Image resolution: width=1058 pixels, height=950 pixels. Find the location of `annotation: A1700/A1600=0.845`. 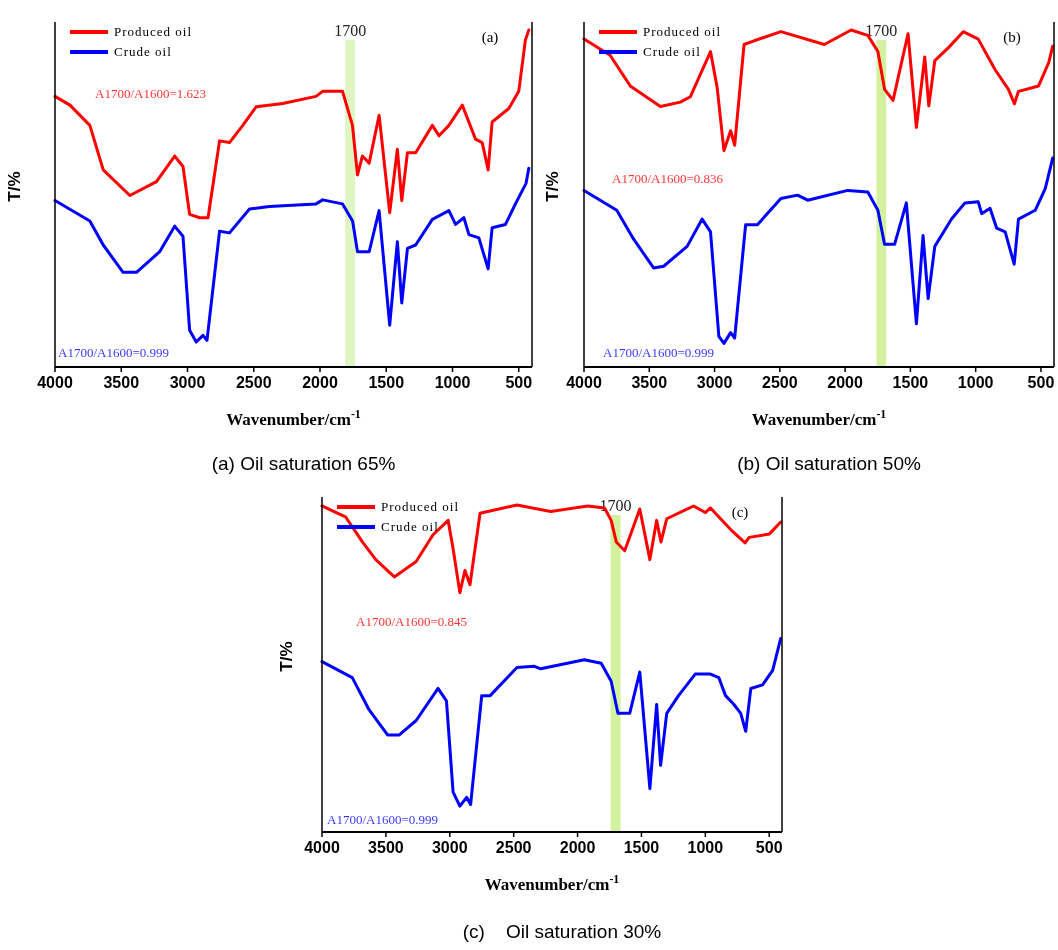

annotation: A1700/A1600=0.845 is located at coordinates (411, 621).